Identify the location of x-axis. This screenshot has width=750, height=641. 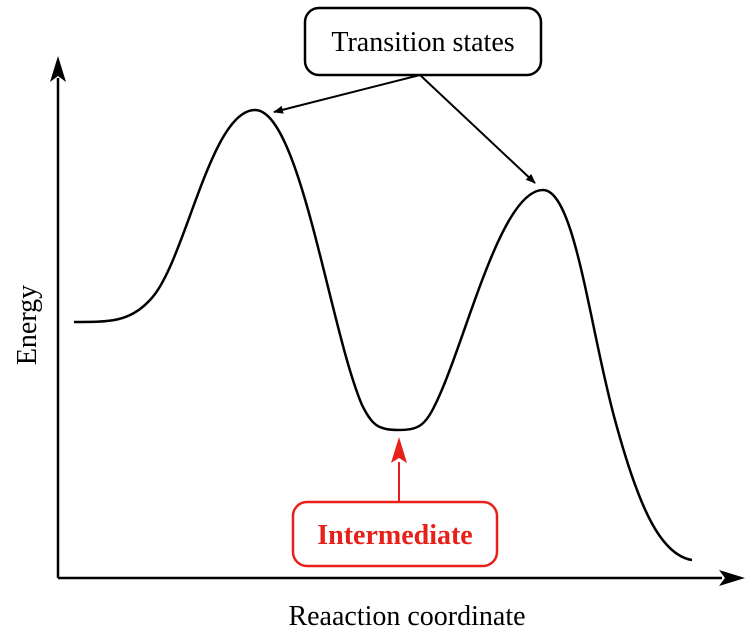
(401, 578).